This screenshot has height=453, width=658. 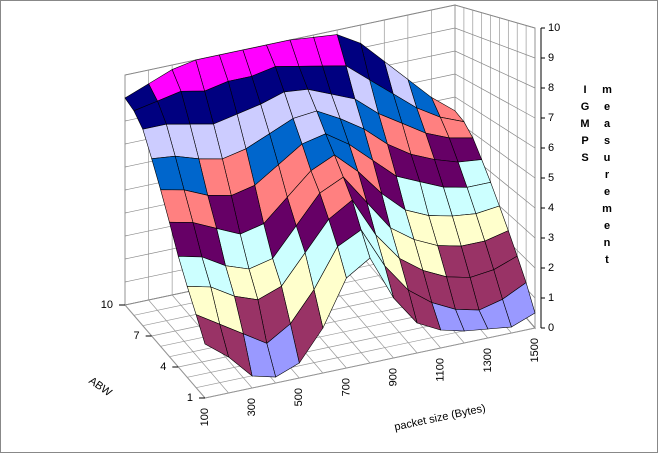 I want to click on z-tick-label: 5, so click(x=551, y=178).